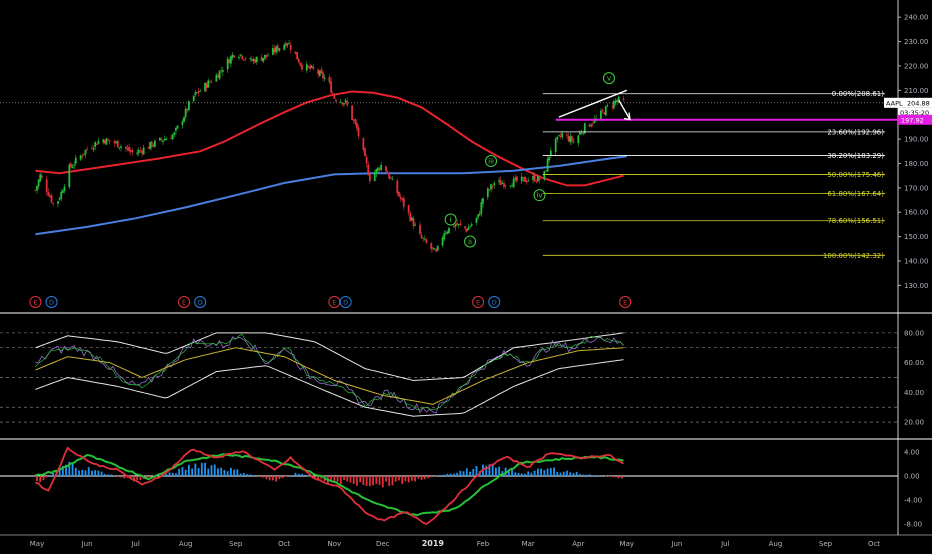  I want to click on time-axis-label: Jul, so click(725, 544).